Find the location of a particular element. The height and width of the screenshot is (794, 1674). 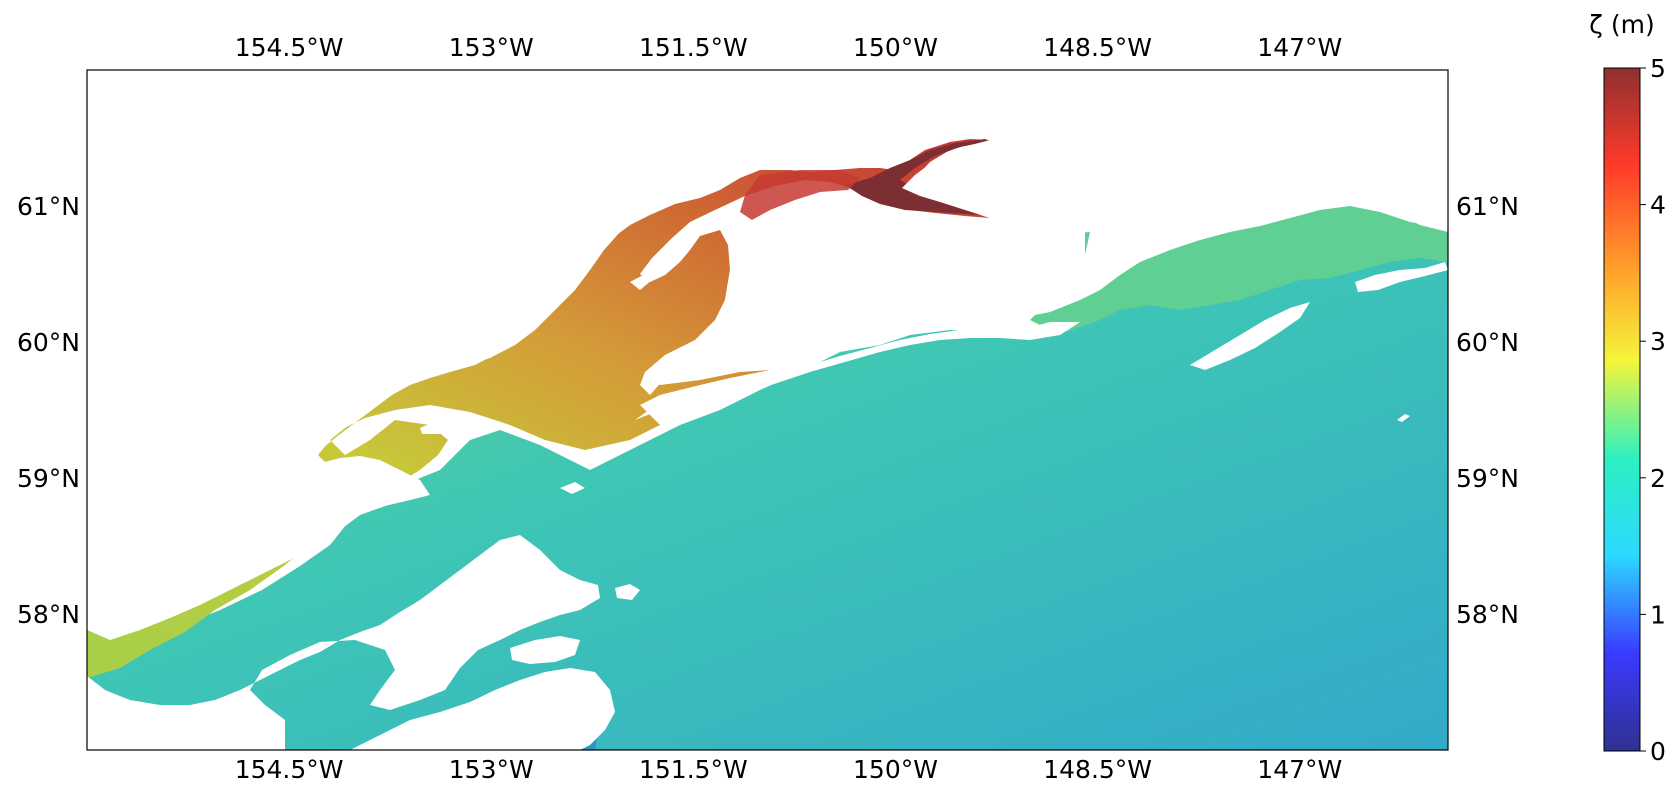

colorbar: ζ (m) 0 1 2 3 4 5 is located at coordinates (1627, 388).